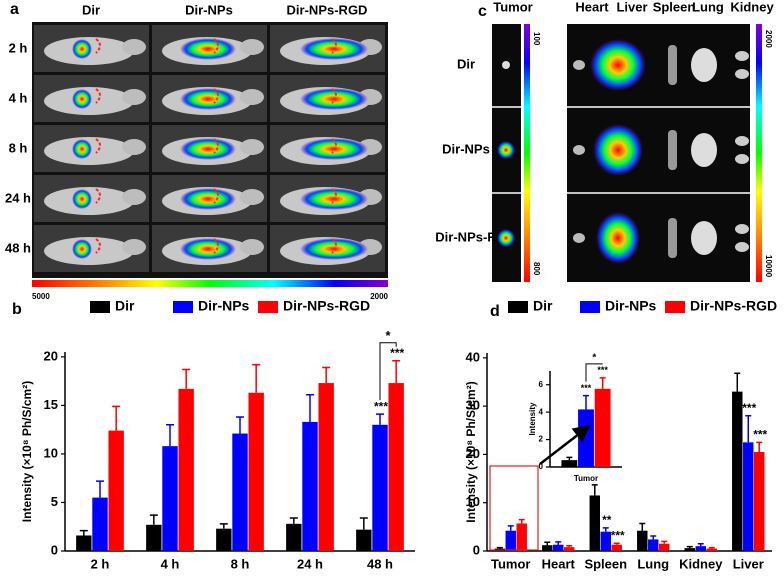  I want to click on significance-bracket, so click(594, 372).